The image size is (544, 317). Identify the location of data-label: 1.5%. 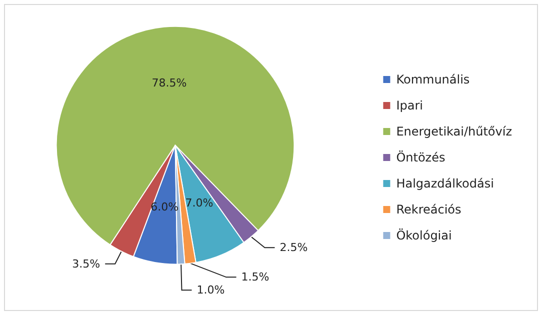
(255, 277).